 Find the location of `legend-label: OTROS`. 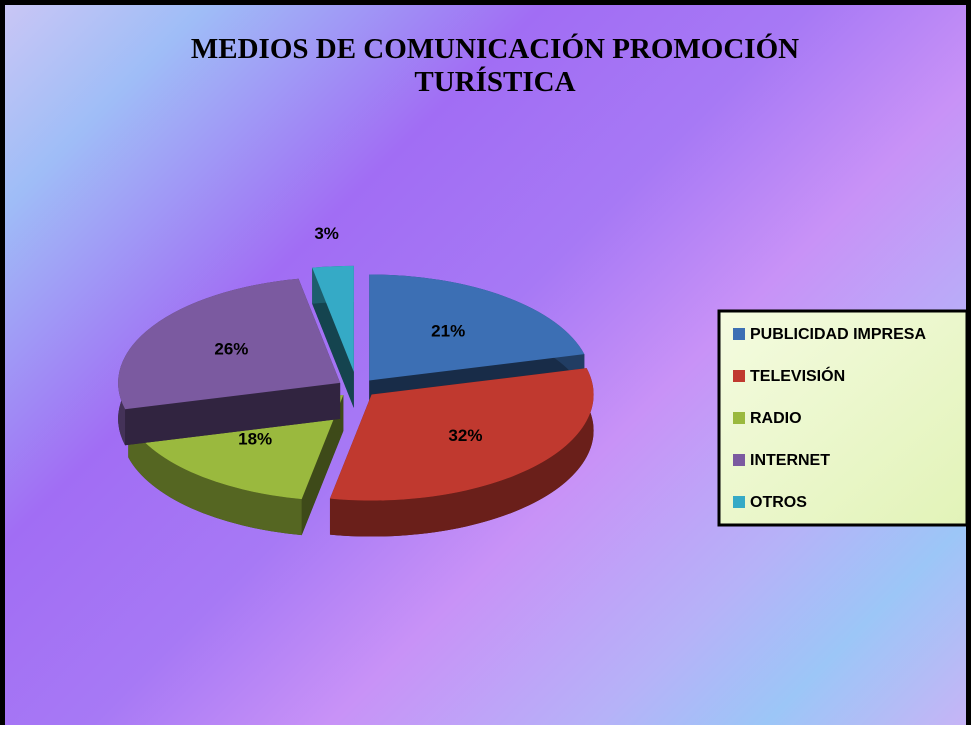

legend-label: OTROS is located at coordinates (778, 502).